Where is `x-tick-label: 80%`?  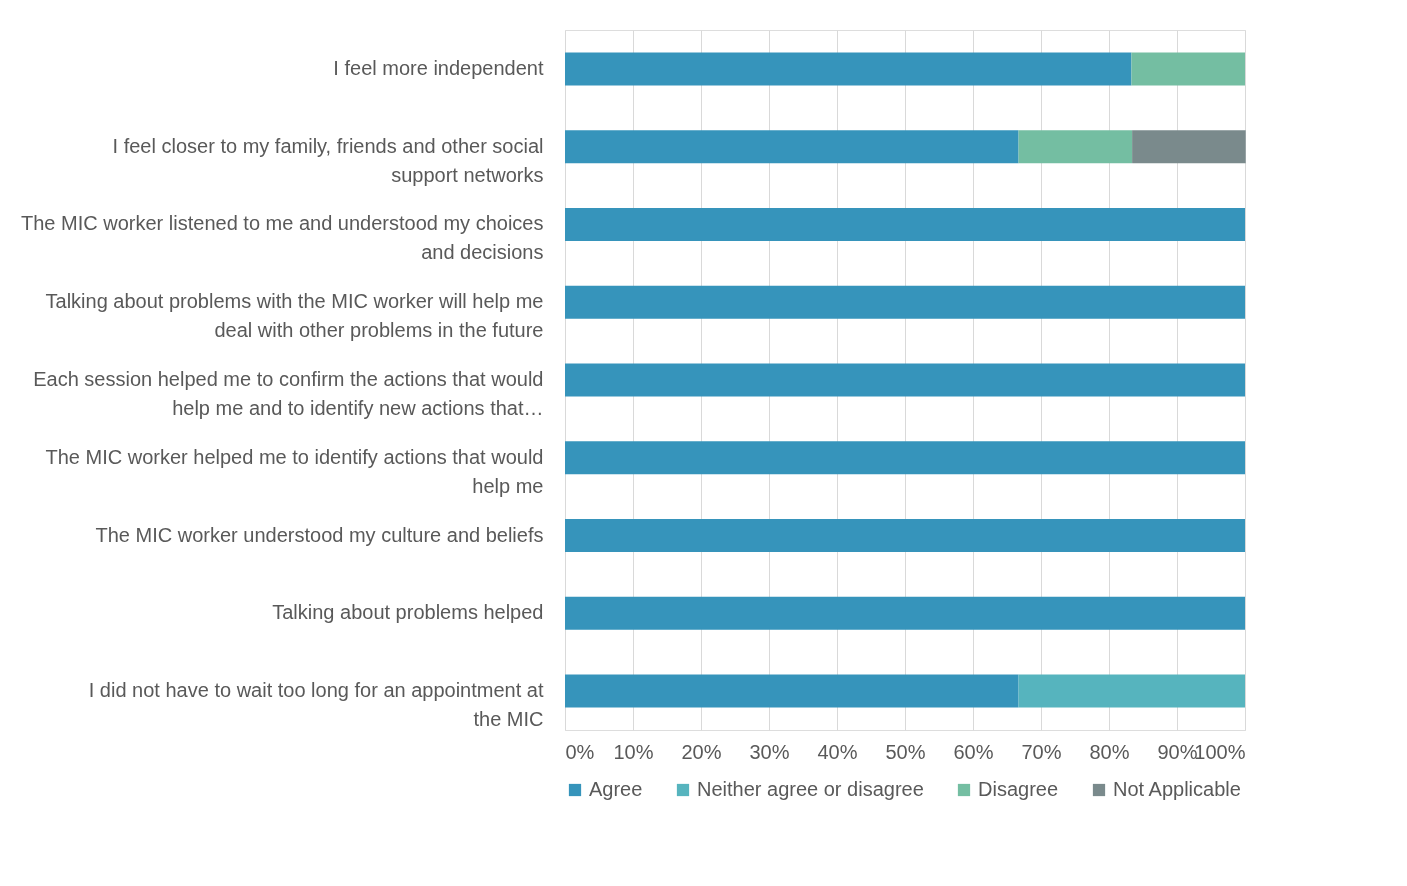
x-tick-label: 80% is located at coordinates (1109, 751).